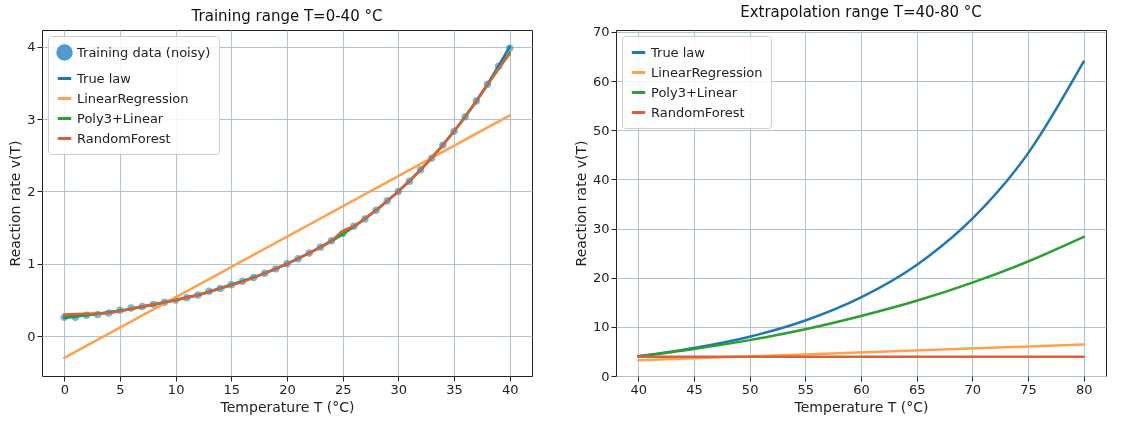 This screenshot has width=1125, height=434. Describe the element at coordinates (343, 389) in the screenshot. I see `x-tick-label: 25` at that location.